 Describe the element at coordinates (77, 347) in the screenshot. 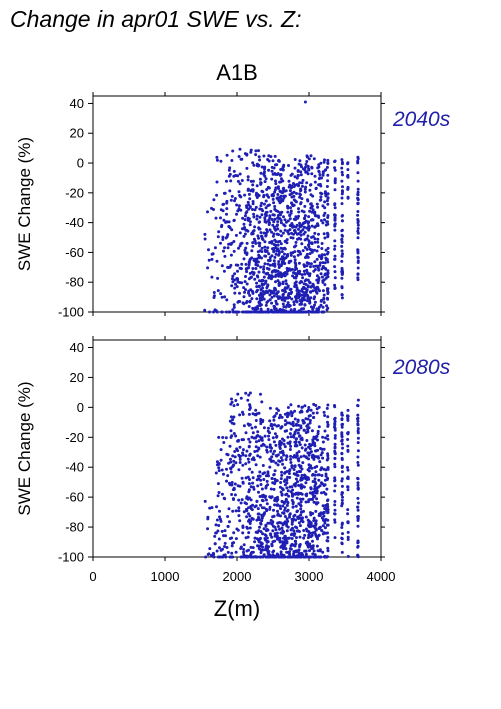

I see `panel-2-ytick-label: 40` at that location.